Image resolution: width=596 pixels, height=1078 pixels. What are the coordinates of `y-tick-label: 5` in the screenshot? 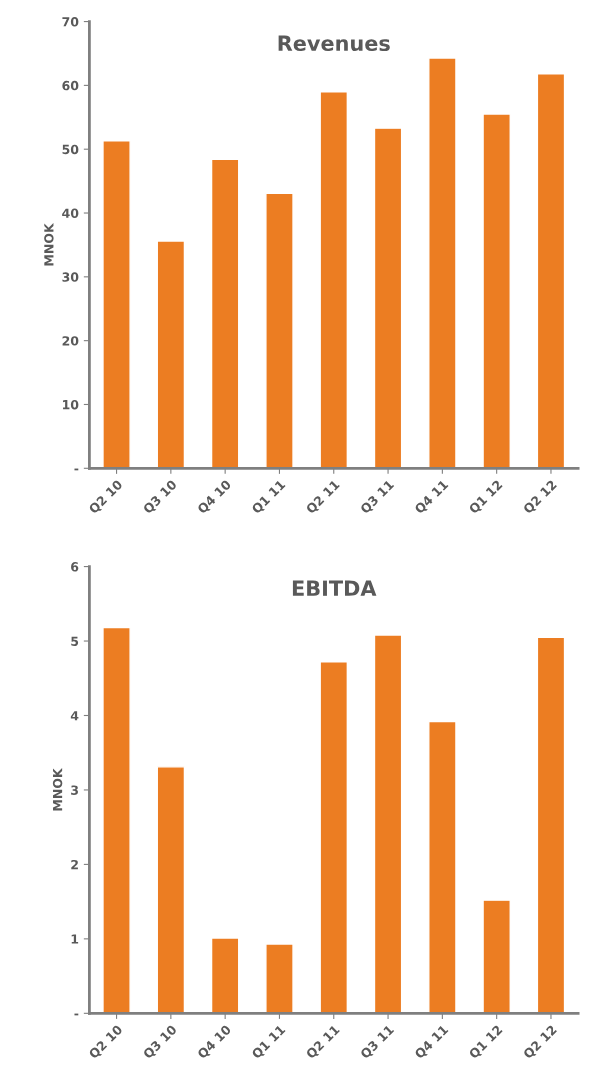 It's located at (75, 641).